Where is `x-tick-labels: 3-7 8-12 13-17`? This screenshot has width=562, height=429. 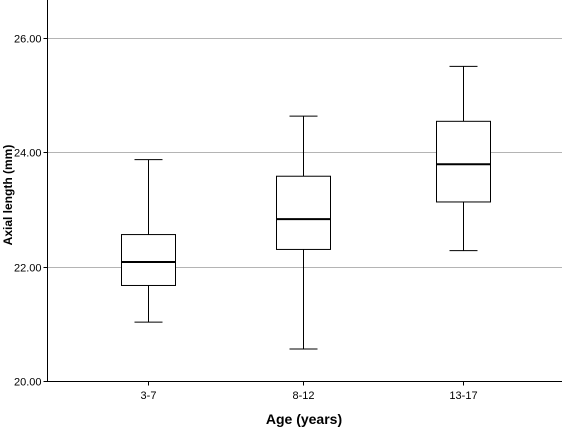 x-tick-labels: 3-7 8-12 13-17 is located at coordinates (309, 391).